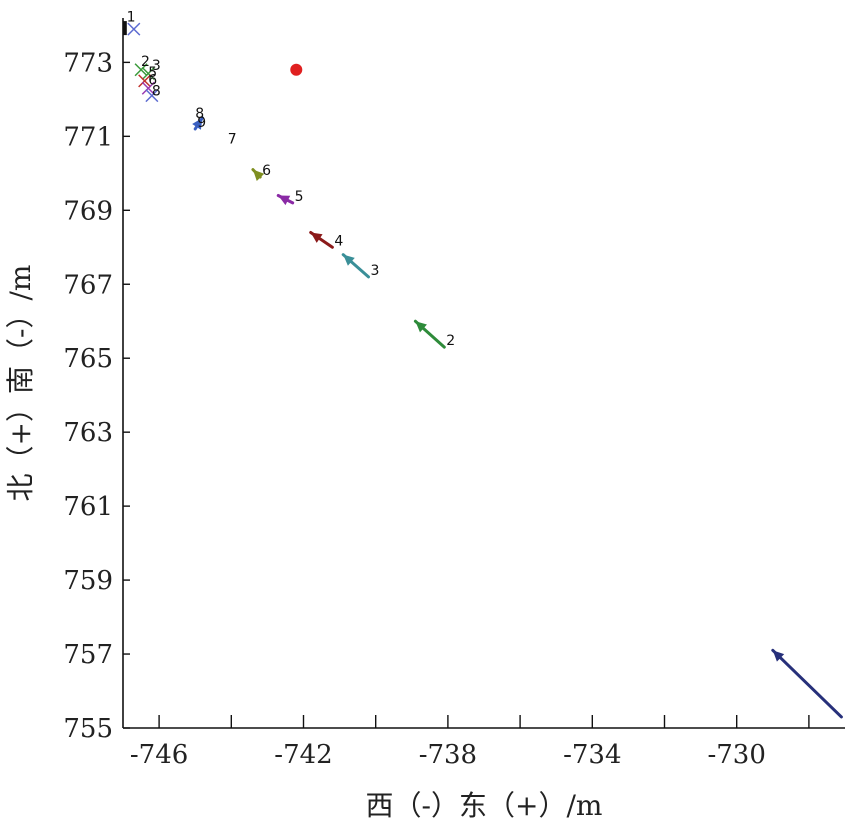 The height and width of the screenshot is (829, 862). What do you see at coordinates (88, 655) in the screenshot?
I see `y-tick-label: 757` at bounding box center [88, 655].